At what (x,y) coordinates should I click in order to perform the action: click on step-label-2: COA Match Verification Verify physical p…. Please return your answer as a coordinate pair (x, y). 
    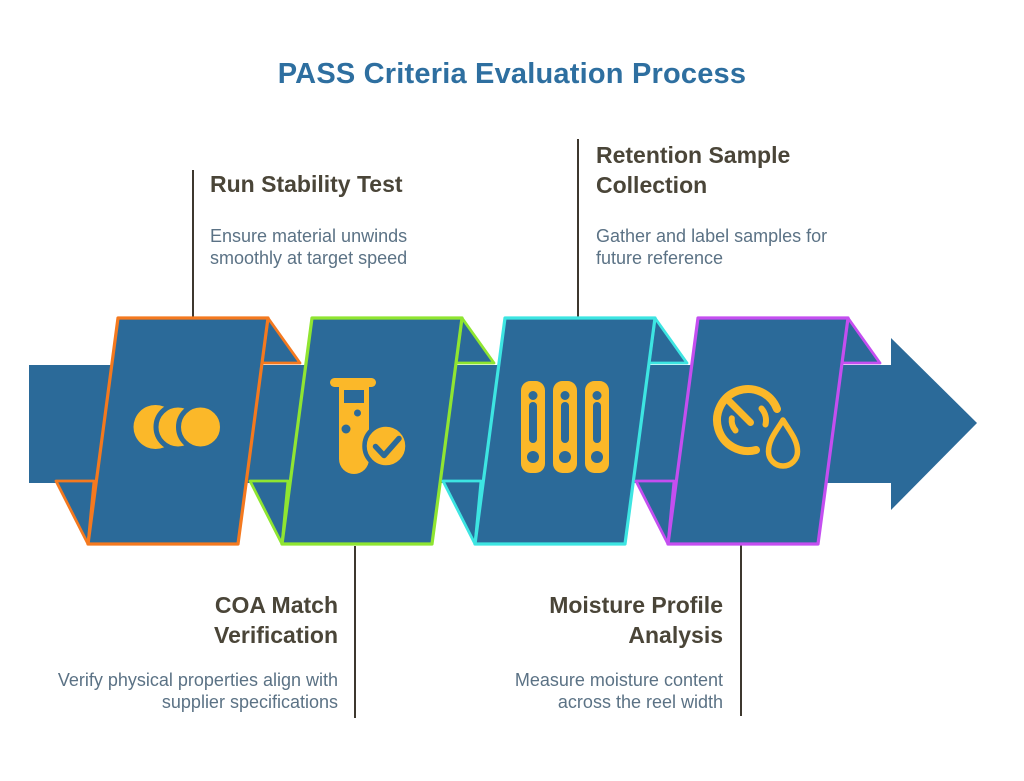
    Looking at the image, I should click on (195, 651).